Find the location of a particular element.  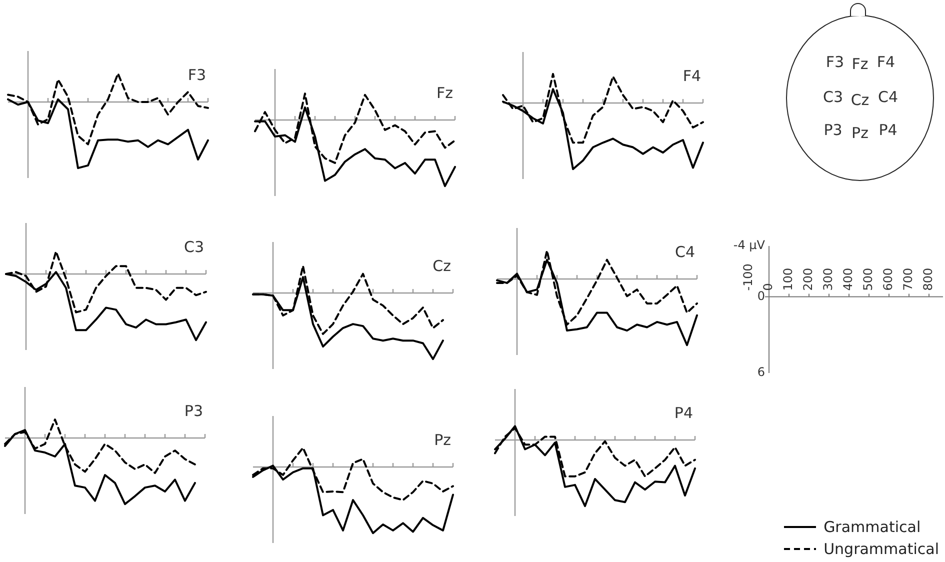

text: Cz is located at coordinates (860, 100).